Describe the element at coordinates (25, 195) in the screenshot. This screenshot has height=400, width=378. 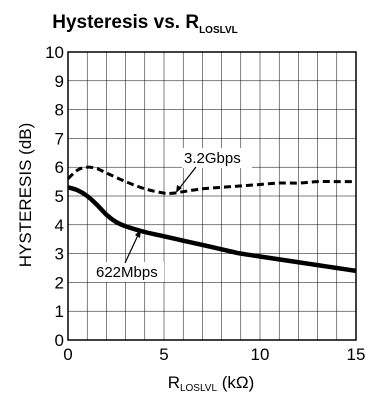
I see `y-axis-label: HYSTERESIS (dB)` at that location.